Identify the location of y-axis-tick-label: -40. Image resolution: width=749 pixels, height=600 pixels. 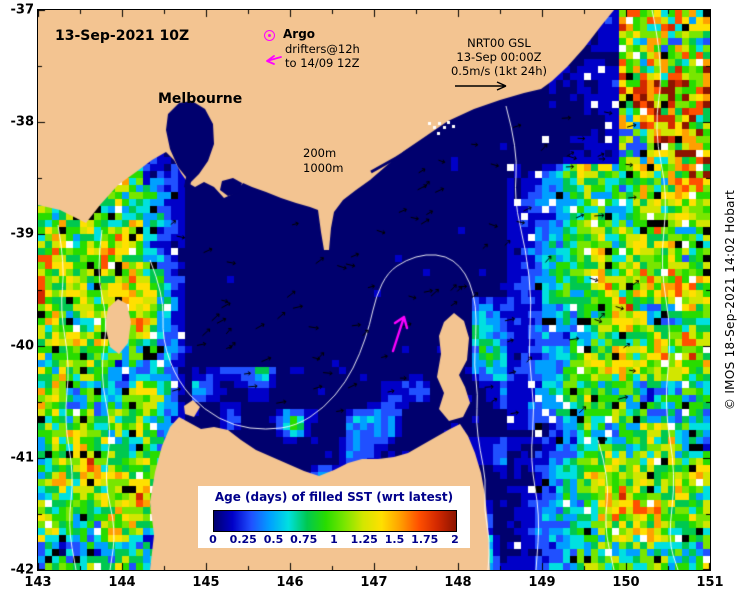
(22, 346).